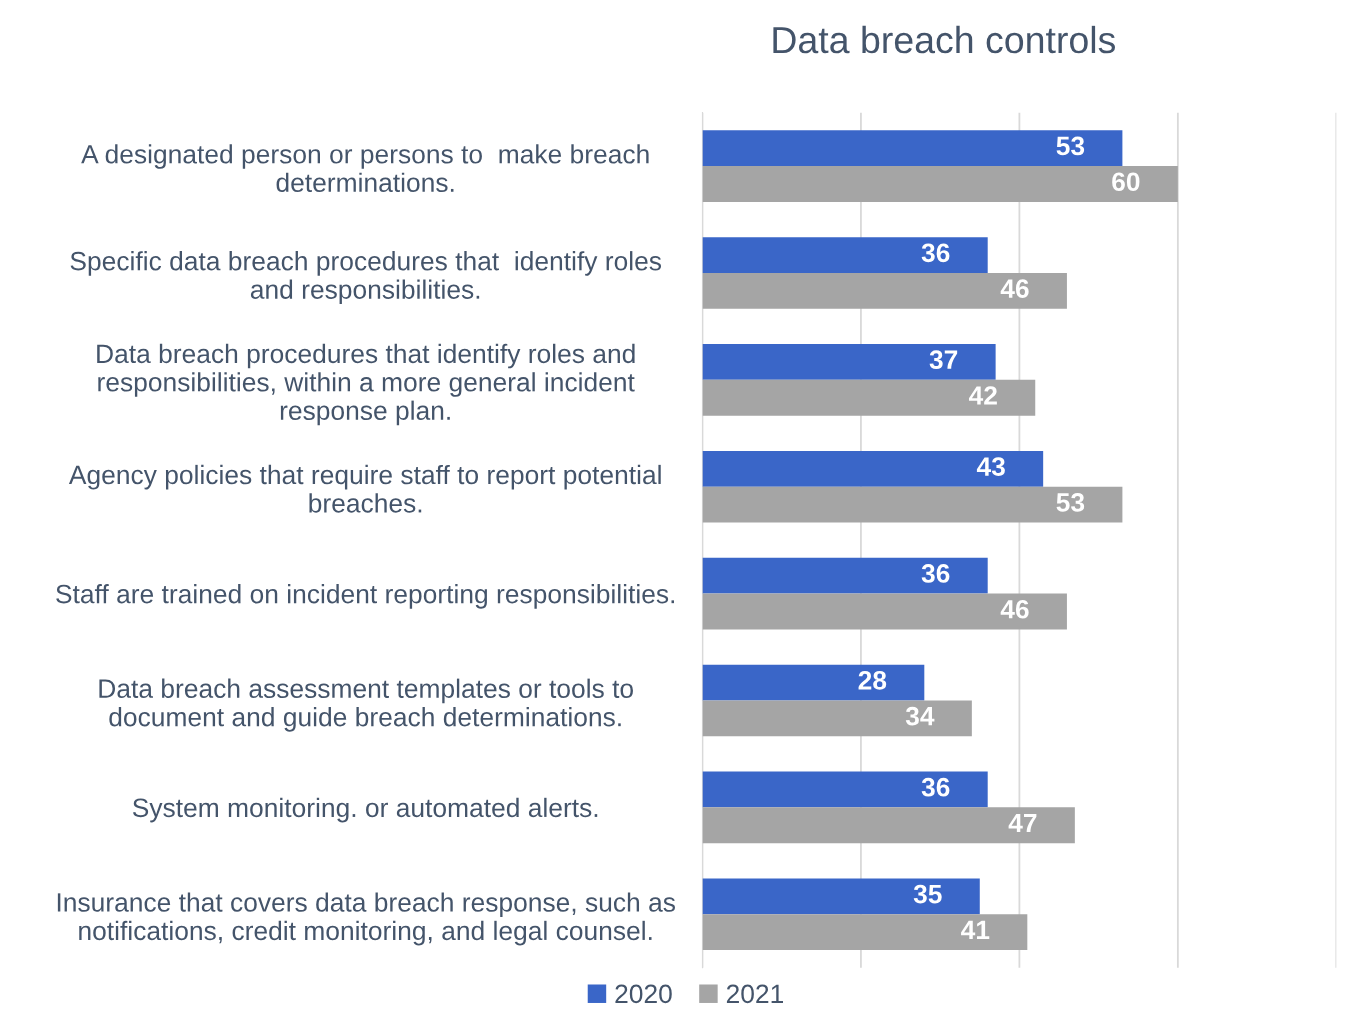 The image size is (1372, 1024). Describe the element at coordinates (944, 39) in the screenshot. I see `chart-title: Data breach controls` at that location.